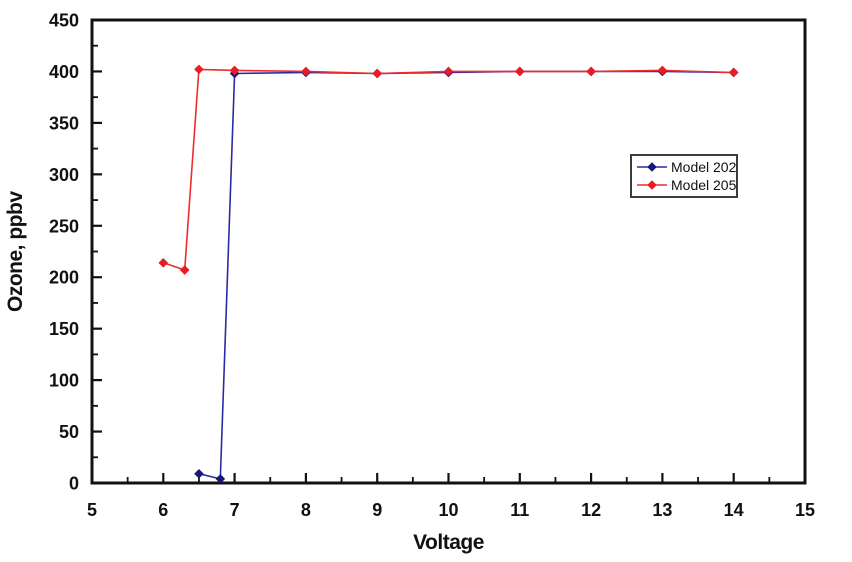 The width and height of the screenshot is (852, 562). Describe the element at coordinates (74, 484) in the screenshot. I see `y-tick-label: 0` at that location.